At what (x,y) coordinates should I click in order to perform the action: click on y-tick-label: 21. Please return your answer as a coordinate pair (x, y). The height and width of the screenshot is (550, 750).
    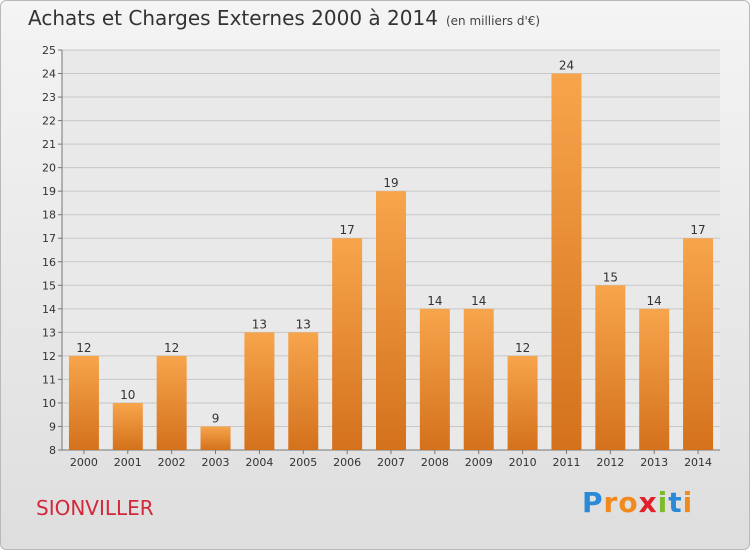
    Looking at the image, I should click on (49, 144).